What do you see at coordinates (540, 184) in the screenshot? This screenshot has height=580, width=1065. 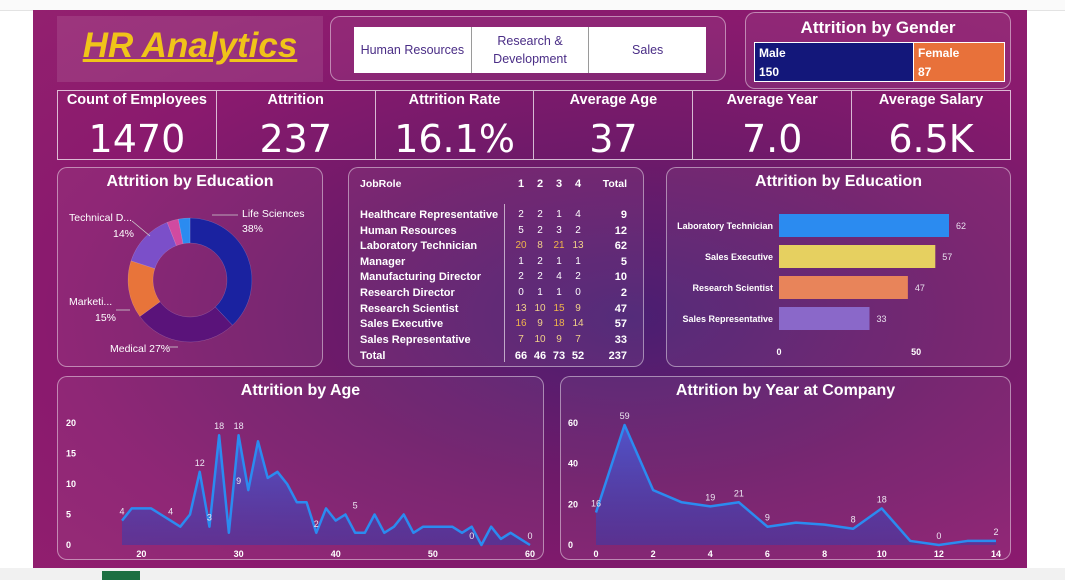 I see `header-col-2: 2` at bounding box center [540, 184].